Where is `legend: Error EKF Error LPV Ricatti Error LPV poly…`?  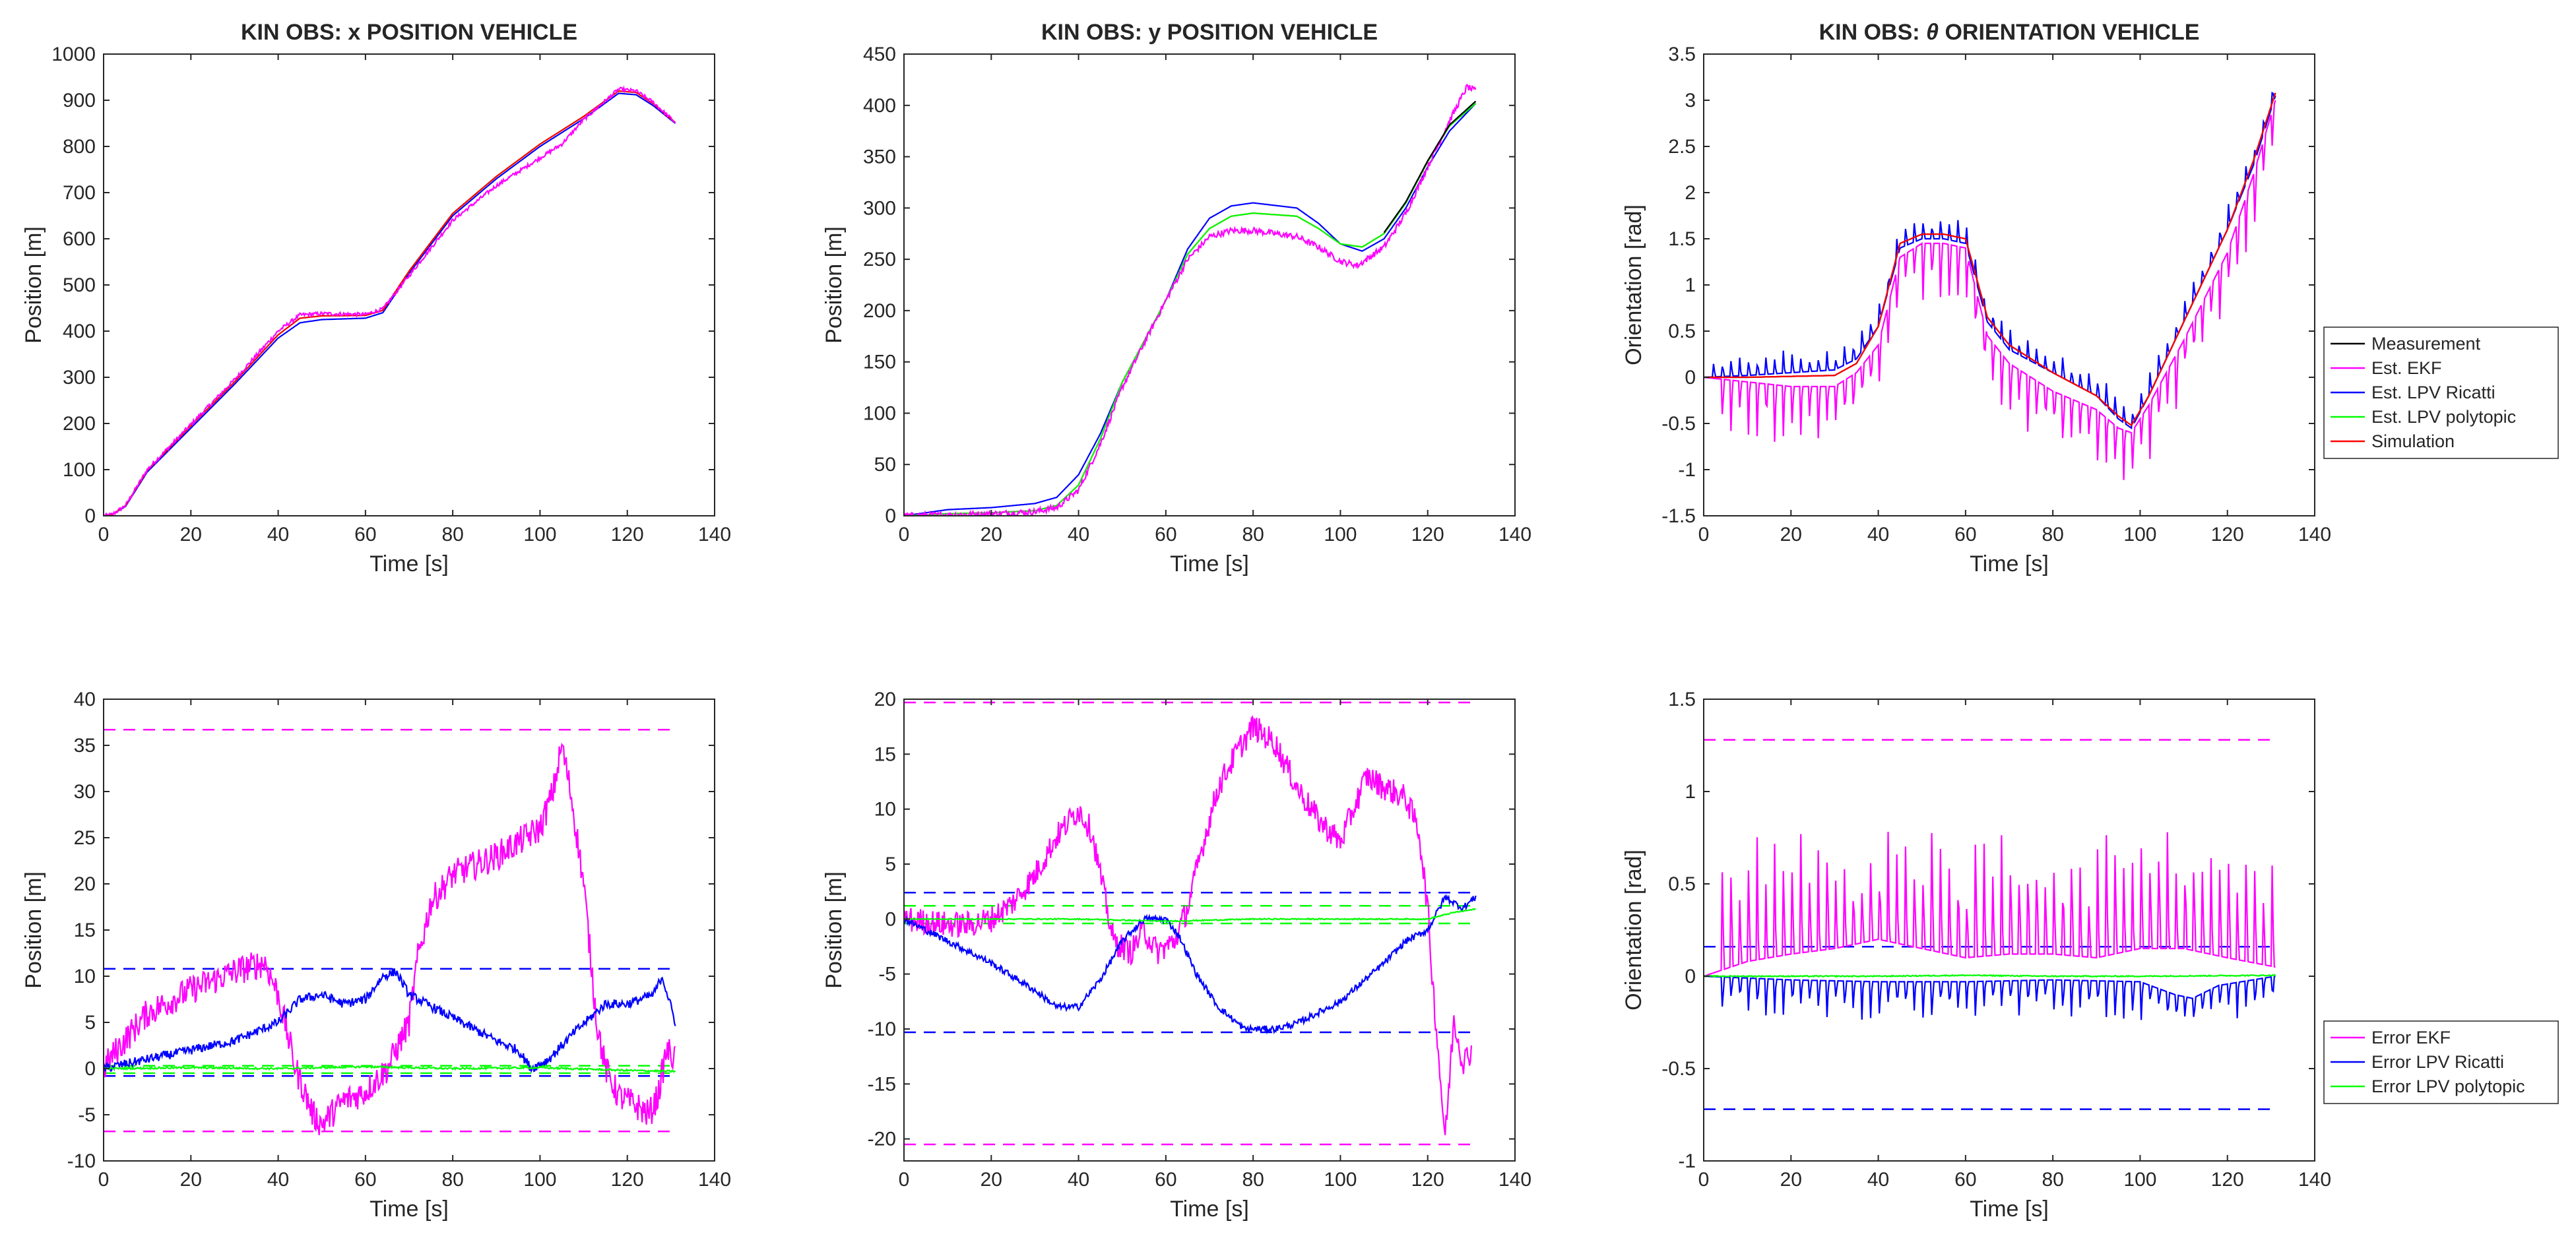
legend: Error EKF Error LPV Ricatti Error LPV poly… is located at coordinates (2441, 1062).